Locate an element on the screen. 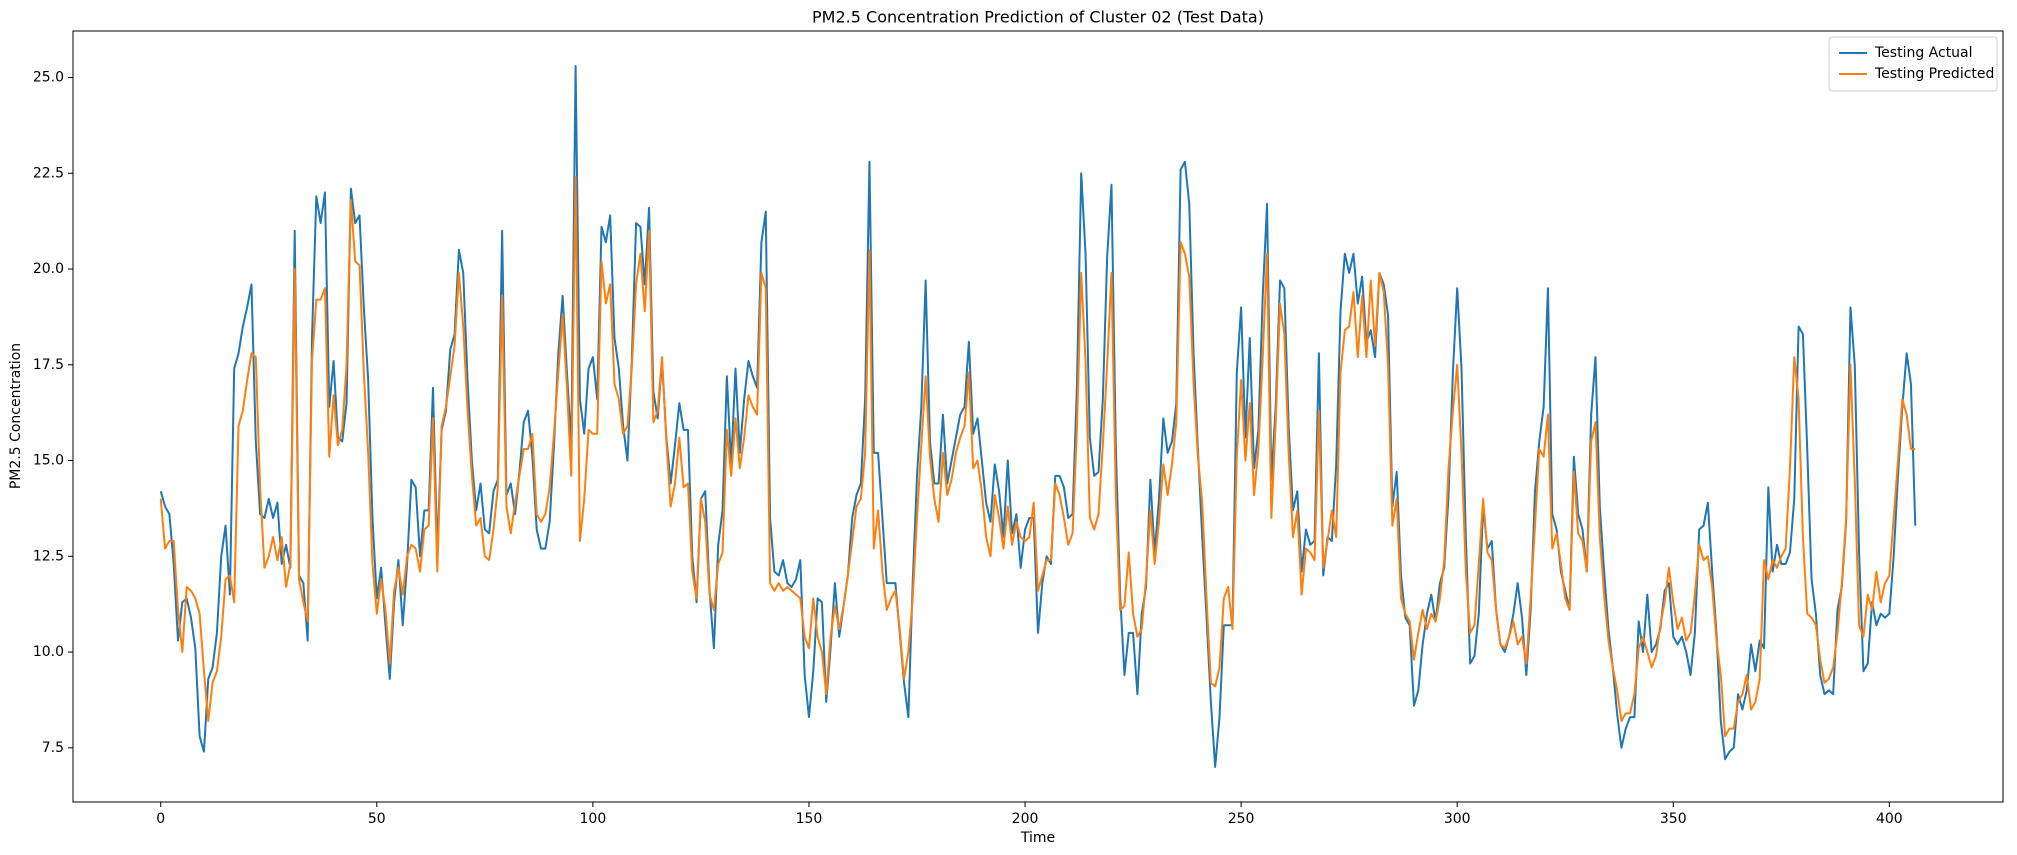 This screenshot has width=2017, height=855. y-tick-label: 20.0 is located at coordinates (48, 269).